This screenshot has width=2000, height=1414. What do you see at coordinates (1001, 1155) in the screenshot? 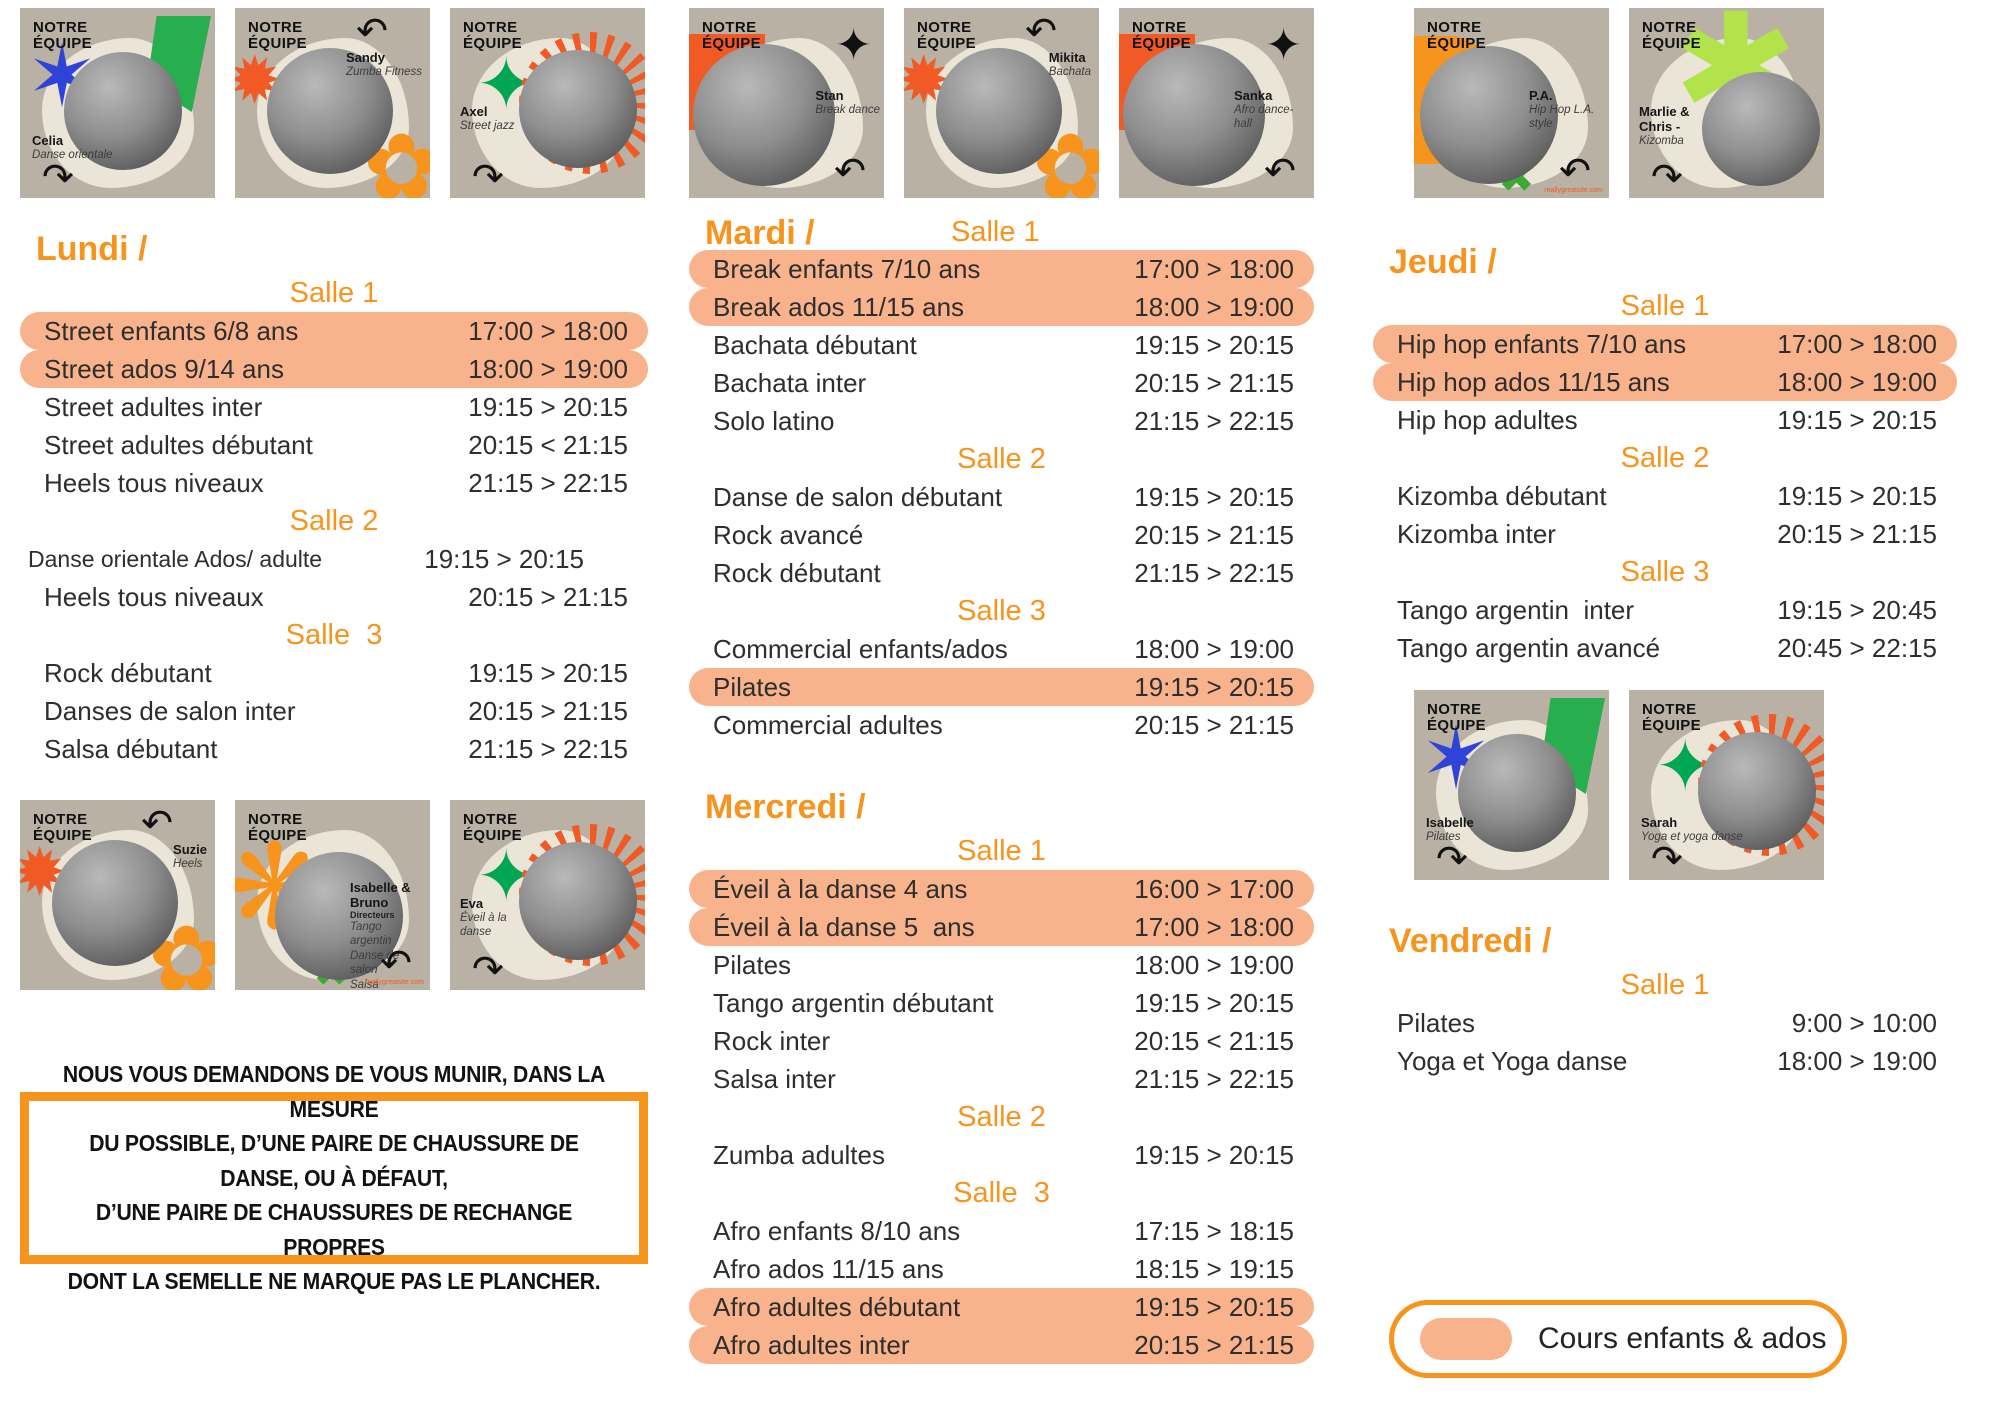
I see `schedule-row: Zumba adultes 19:15 > 20:15` at bounding box center [1001, 1155].